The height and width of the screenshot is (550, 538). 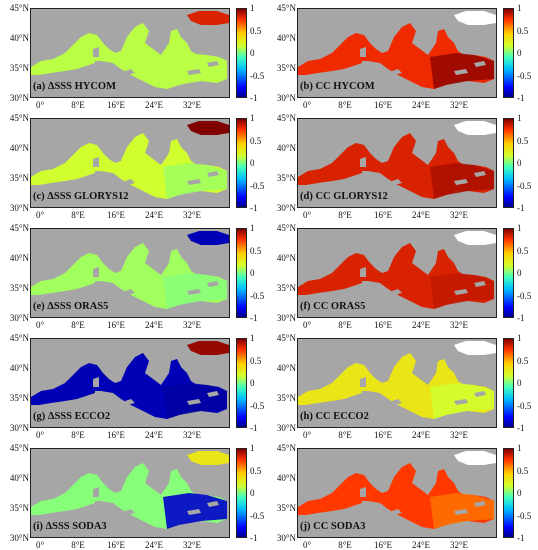 What do you see at coordinates (130, 493) in the screenshot?
I see `map-i` at bounding box center [130, 493].